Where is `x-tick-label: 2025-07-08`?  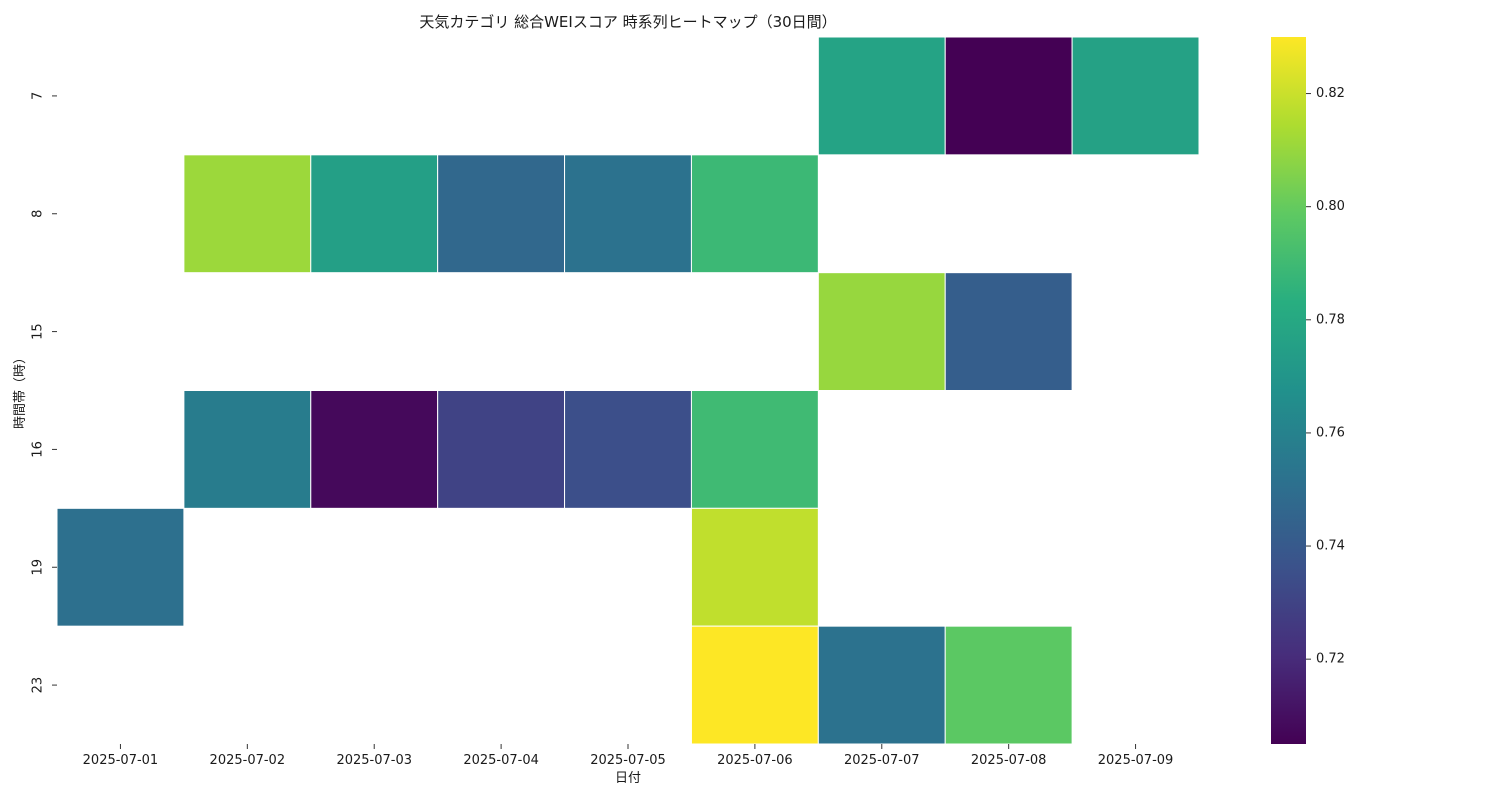 x-tick-label: 2025-07-08 is located at coordinates (1009, 760).